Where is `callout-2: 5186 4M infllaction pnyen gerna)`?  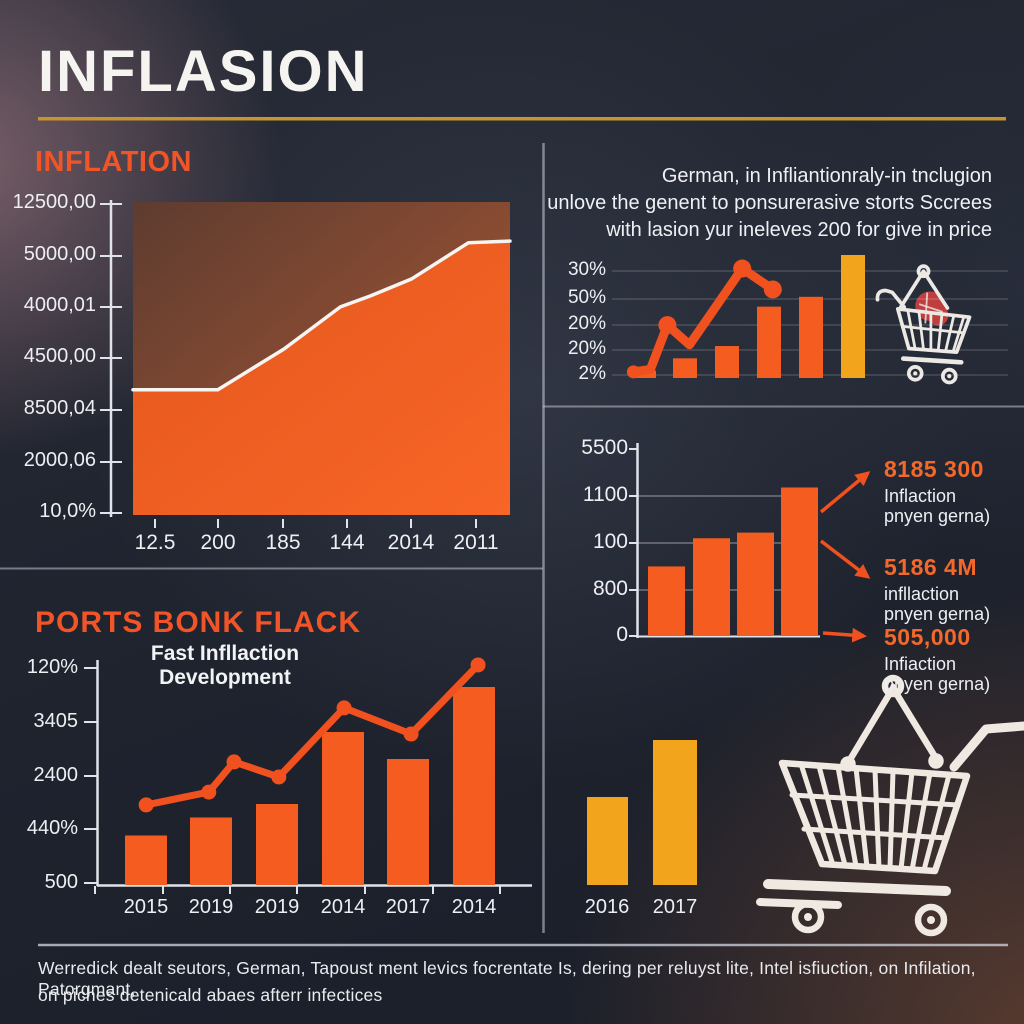
callout-2: 5186 4M infllaction pnyen gerna) is located at coordinates (954, 589).